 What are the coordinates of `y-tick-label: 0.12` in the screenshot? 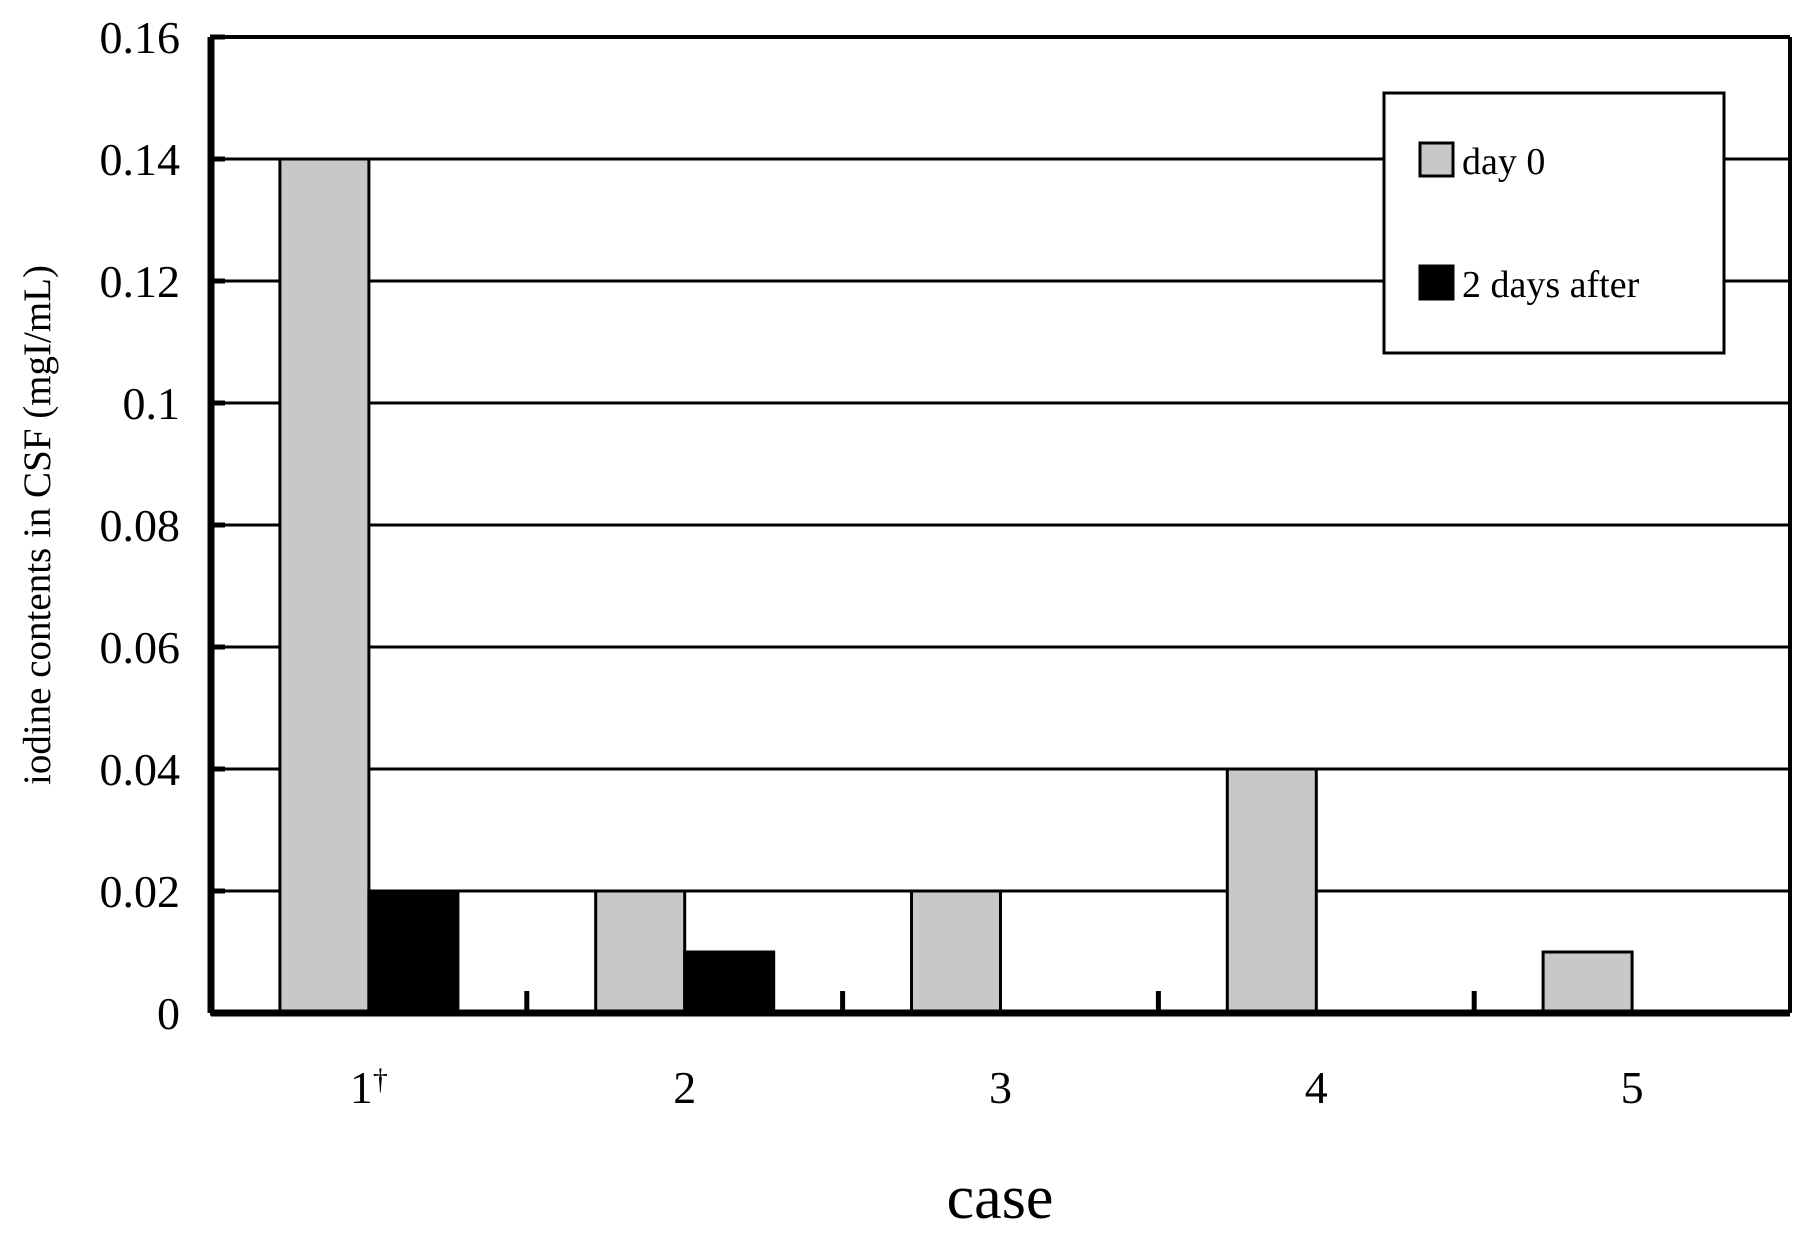 It's located at (140, 281).